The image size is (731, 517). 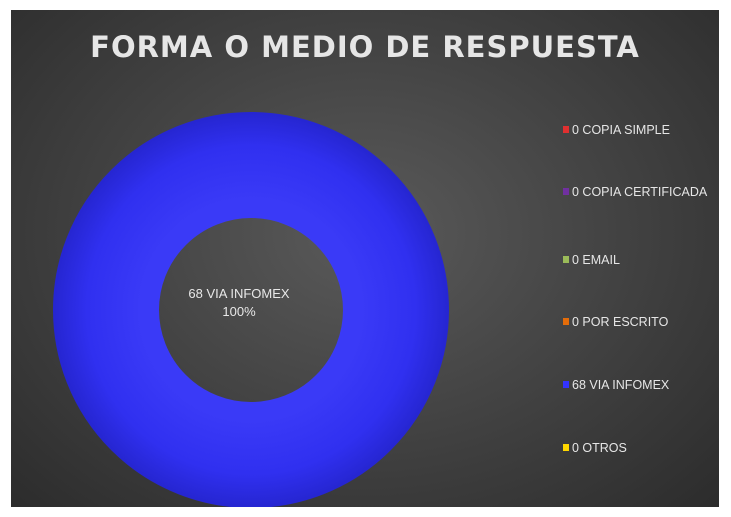 What do you see at coordinates (566, 259) in the screenshot?
I see `legend-swatch-email` at bounding box center [566, 259].